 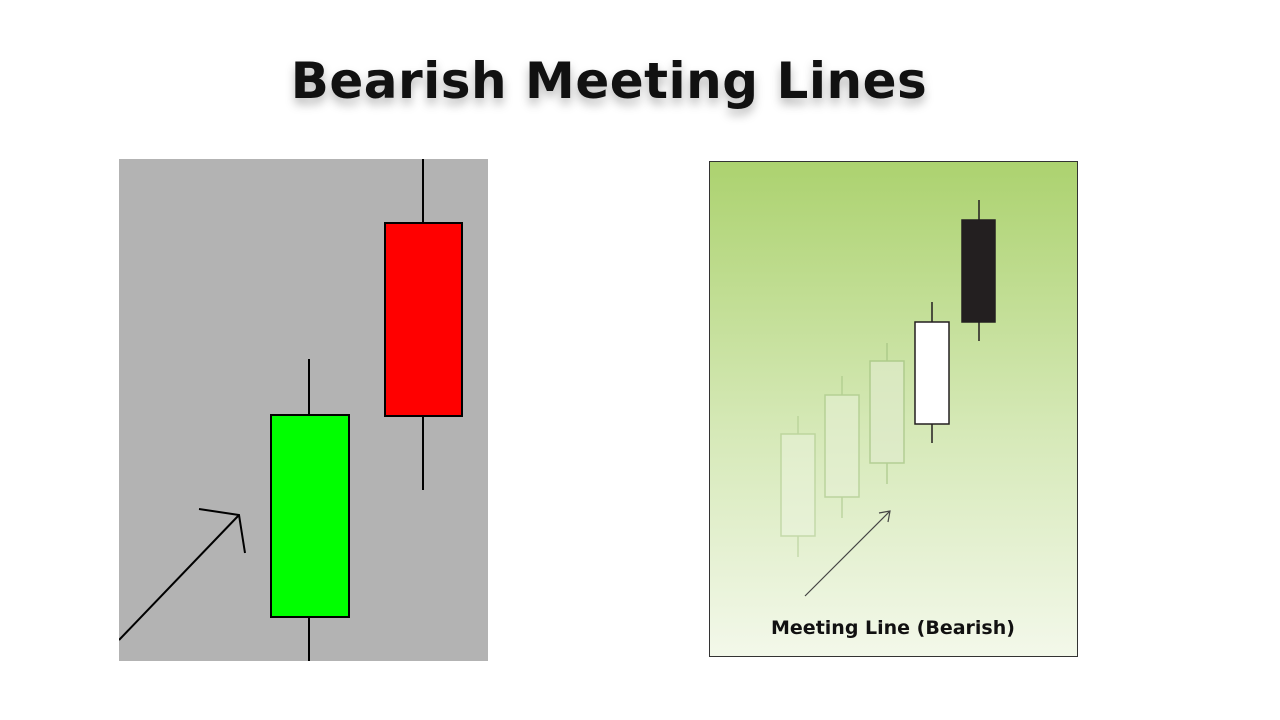 I want to click on white-candle-body, so click(x=932, y=373).